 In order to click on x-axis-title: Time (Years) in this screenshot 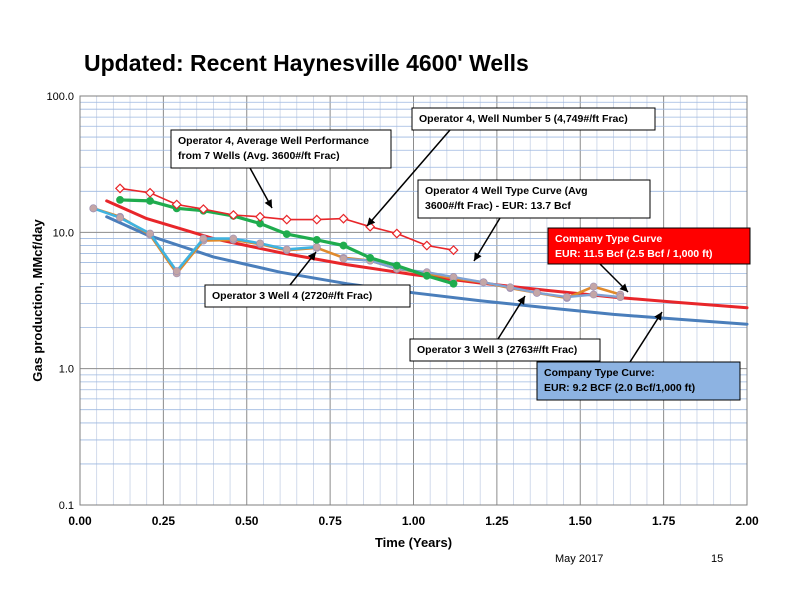, I will do `click(413, 542)`.